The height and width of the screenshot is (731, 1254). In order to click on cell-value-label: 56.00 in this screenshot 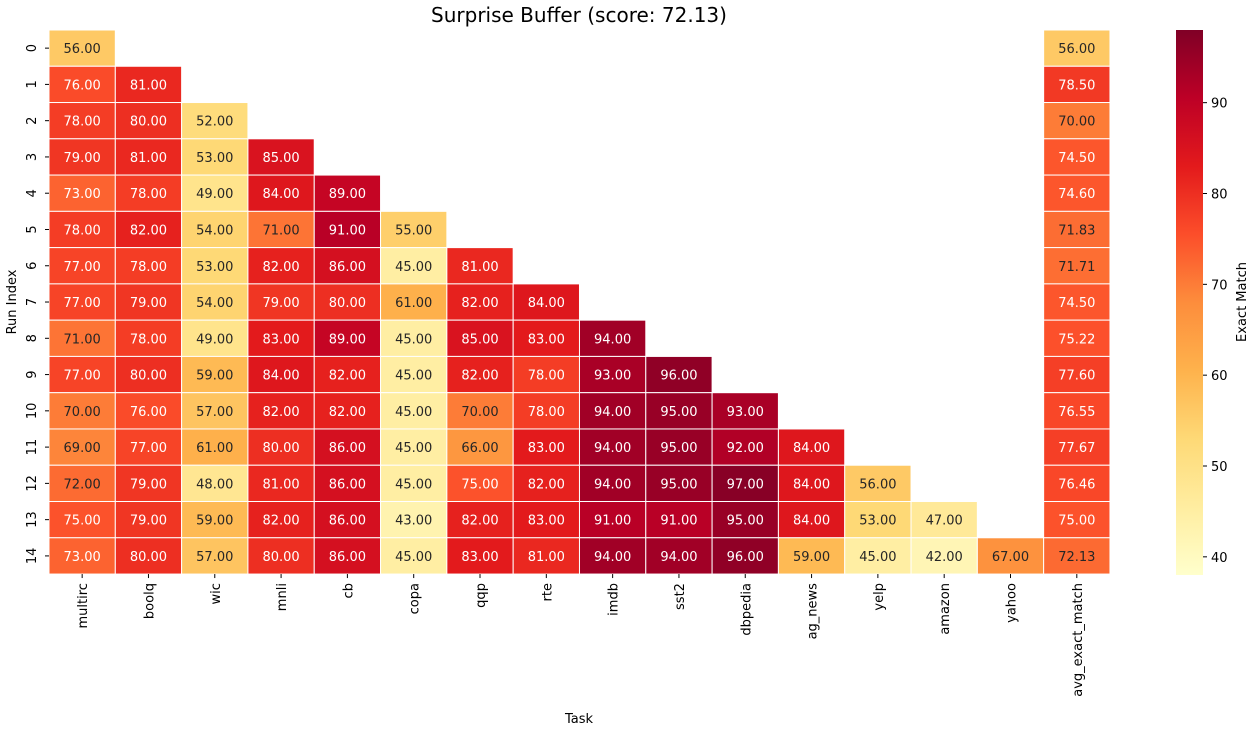, I will do `click(877, 484)`.